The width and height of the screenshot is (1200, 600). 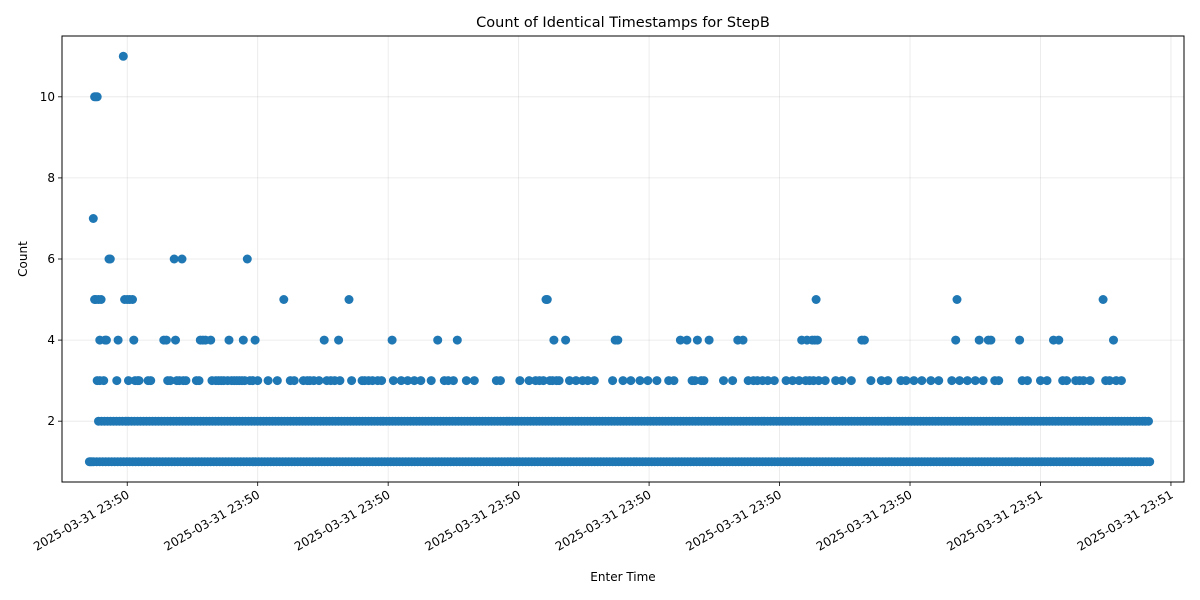 What do you see at coordinates (47, 97) in the screenshot?
I see `y-tick-label: 10` at bounding box center [47, 97].